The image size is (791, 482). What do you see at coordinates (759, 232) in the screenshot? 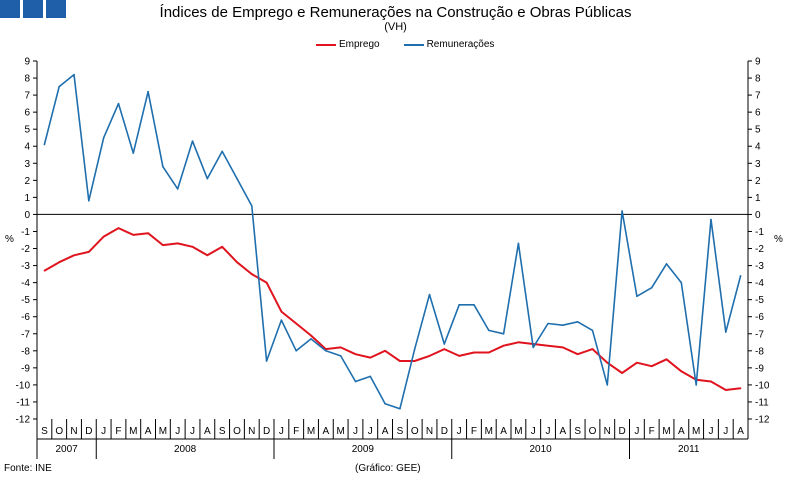
I see `y-tick-label-right: -1` at bounding box center [759, 232].